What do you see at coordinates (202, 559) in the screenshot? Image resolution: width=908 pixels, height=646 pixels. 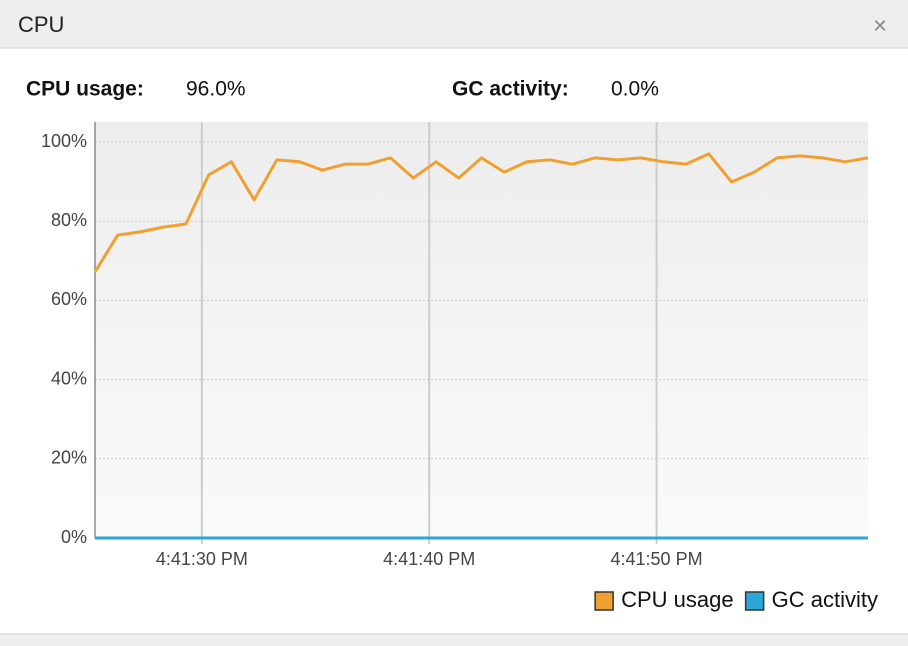 I see `x-tick-label: 4:41:30 PM` at bounding box center [202, 559].